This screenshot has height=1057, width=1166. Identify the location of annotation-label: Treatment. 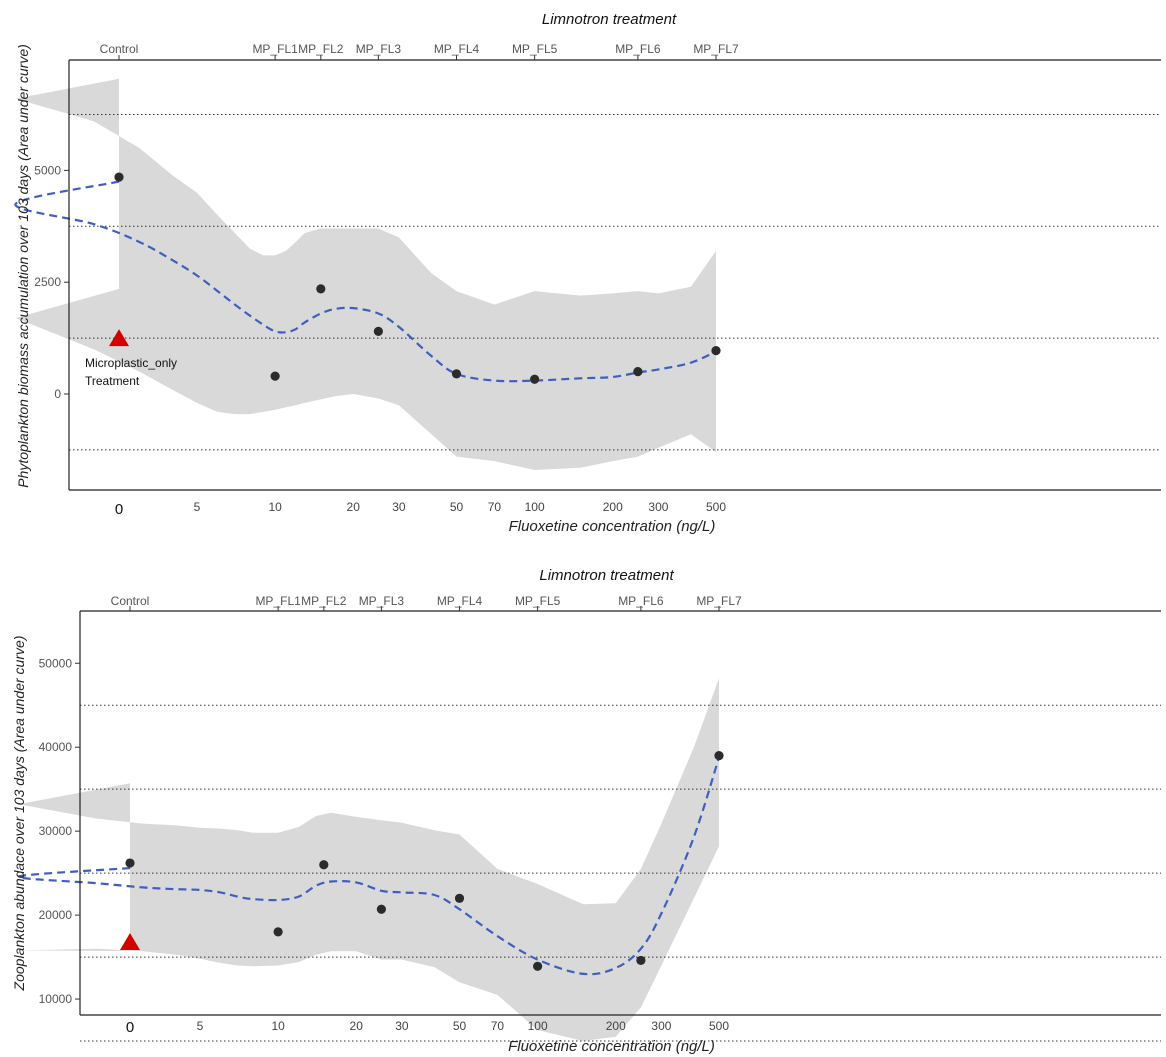
(112, 381).